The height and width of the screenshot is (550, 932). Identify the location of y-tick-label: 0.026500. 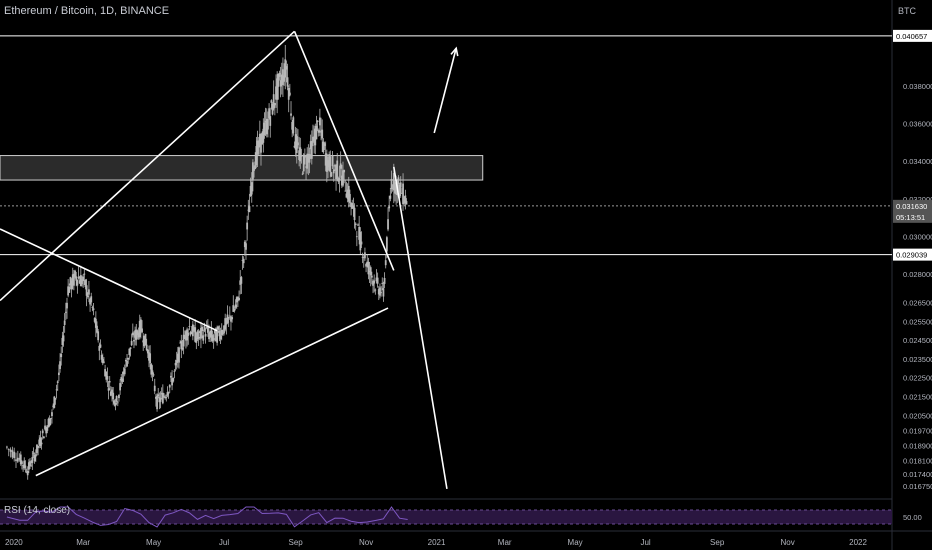
(917, 302).